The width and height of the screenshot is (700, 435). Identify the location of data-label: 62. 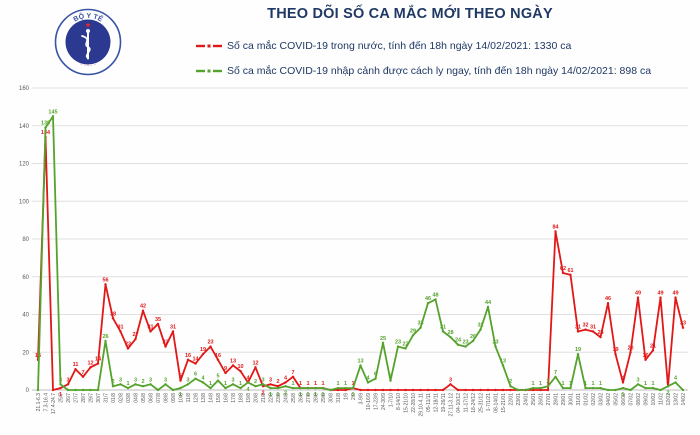
(563, 269).